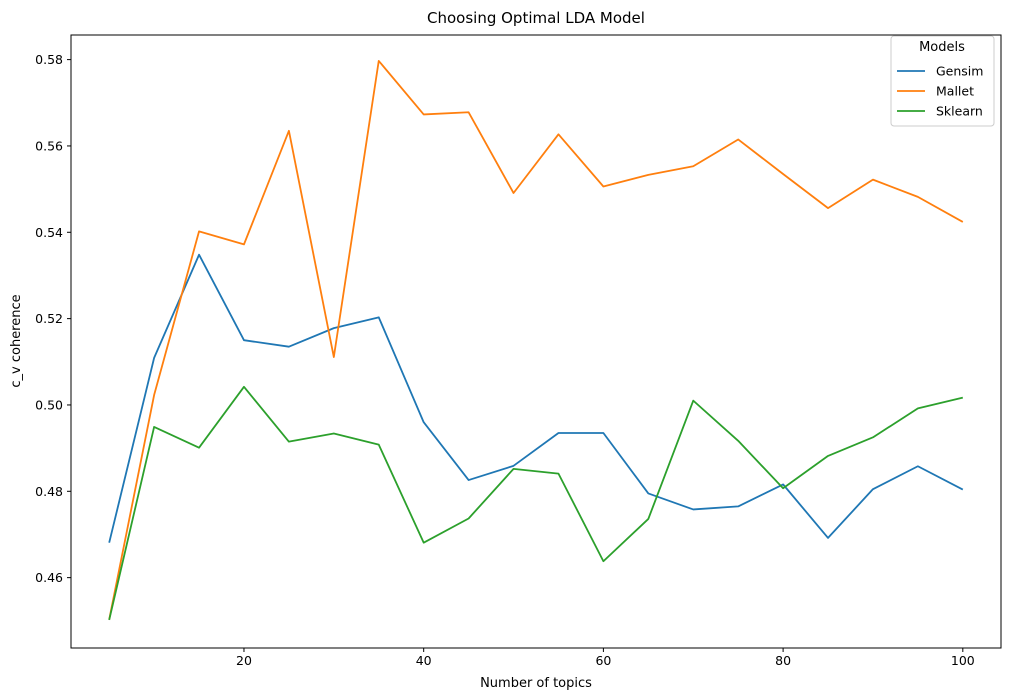 The image size is (1010, 699). What do you see at coordinates (942, 47) in the screenshot?
I see `legend-title: Models` at bounding box center [942, 47].